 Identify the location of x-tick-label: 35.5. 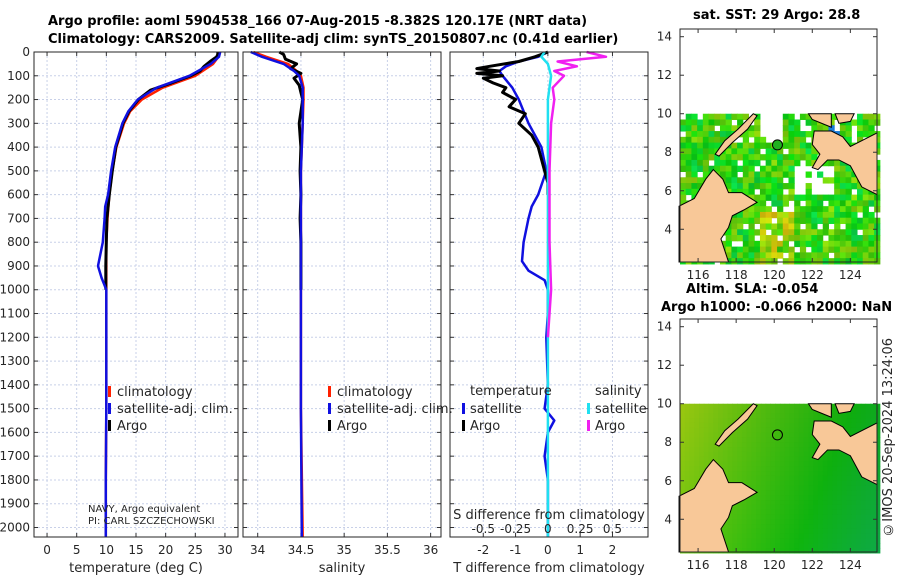
(387, 550).